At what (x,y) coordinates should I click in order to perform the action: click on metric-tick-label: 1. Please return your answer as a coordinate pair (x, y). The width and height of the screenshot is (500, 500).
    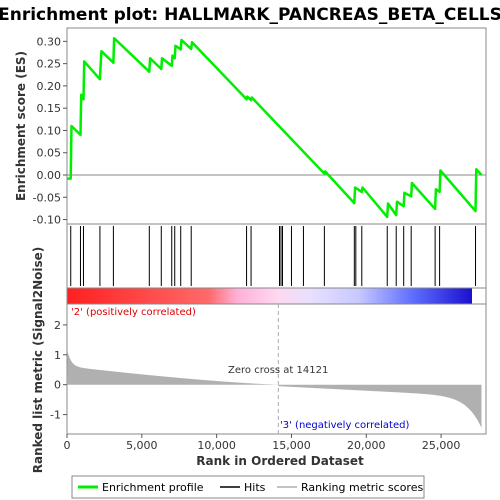
    Looking at the image, I should click on (57, 355).